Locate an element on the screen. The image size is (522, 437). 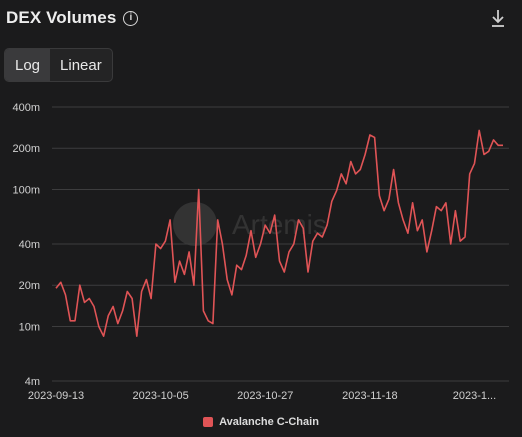
y-tick-label: 100m is located at coordinates (26, 190).